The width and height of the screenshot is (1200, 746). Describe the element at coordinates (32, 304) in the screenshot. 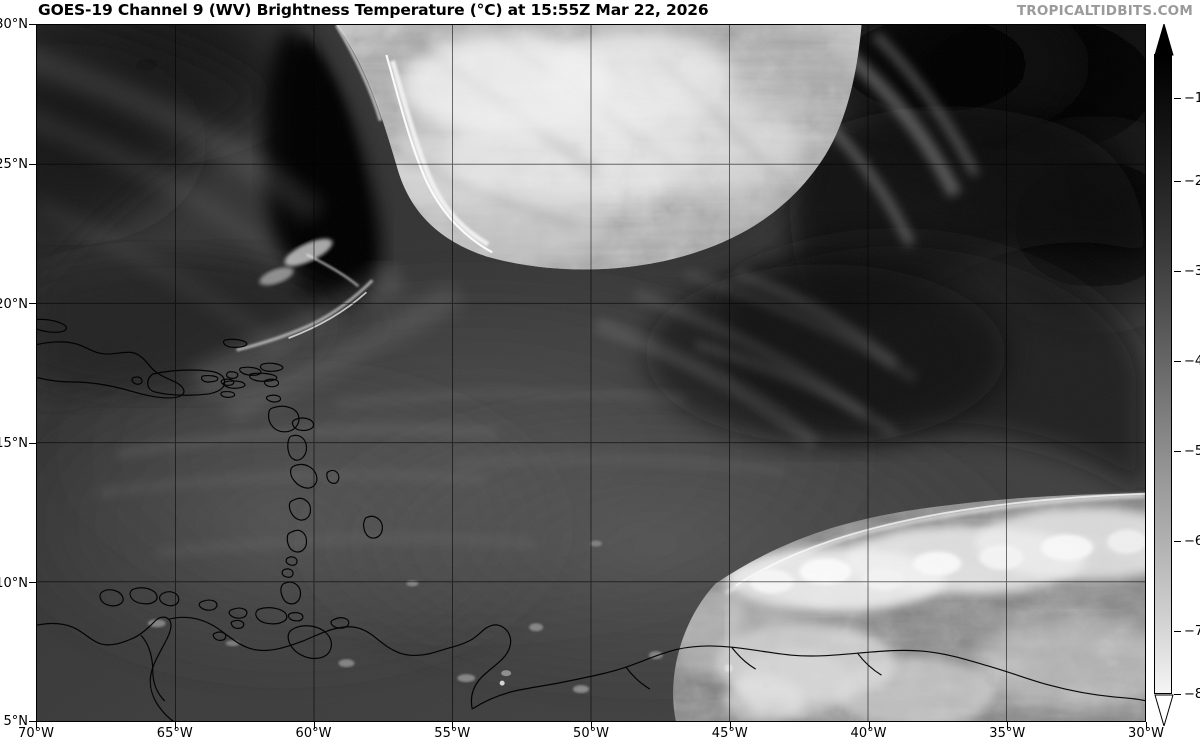

I see `y-tickmark-20n` at that location.